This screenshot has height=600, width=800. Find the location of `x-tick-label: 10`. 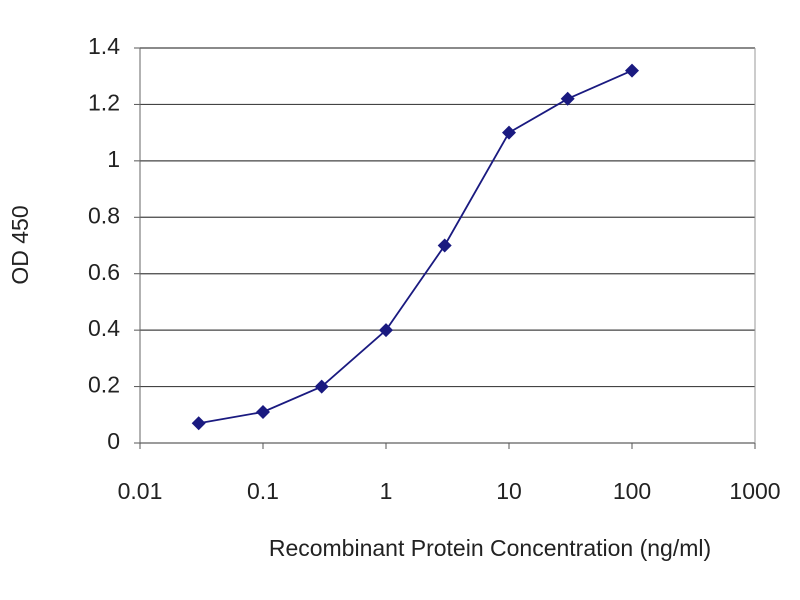

x-tick-label: 10 is located at coordinates (509, 491).